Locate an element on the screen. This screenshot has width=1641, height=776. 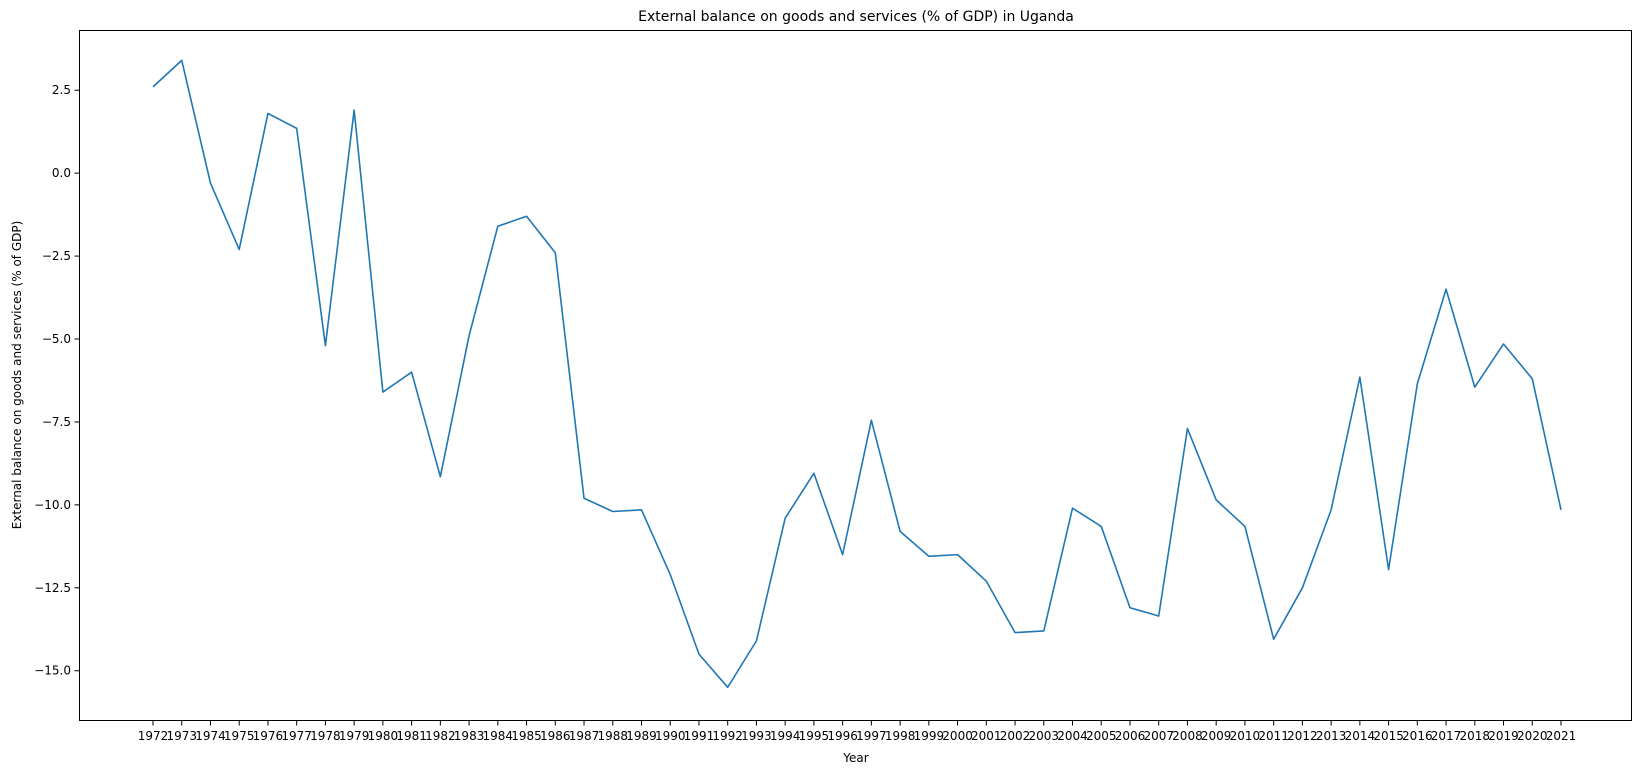
x-tick-label: 1991 is located at coordinates (699, 736).